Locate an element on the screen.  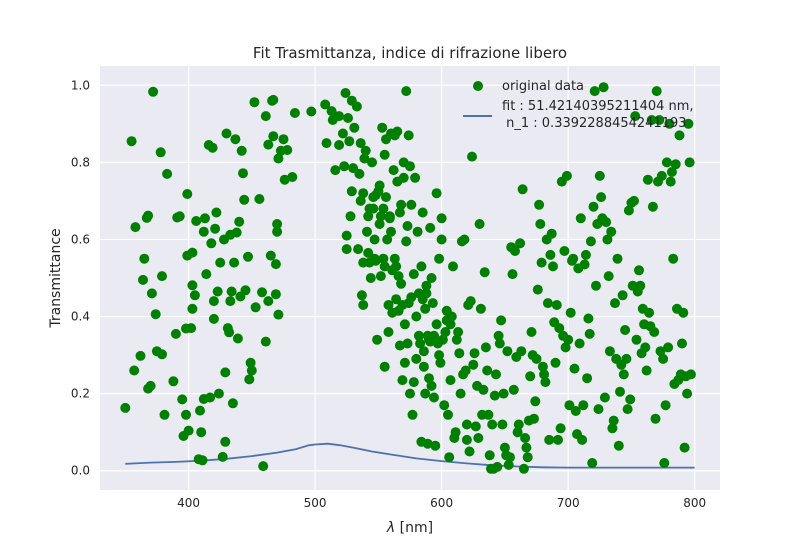
y-tick-labels: 0.0 0.2 0.4 0.6 0.8 1.0 is located at coordinates (80, 277).